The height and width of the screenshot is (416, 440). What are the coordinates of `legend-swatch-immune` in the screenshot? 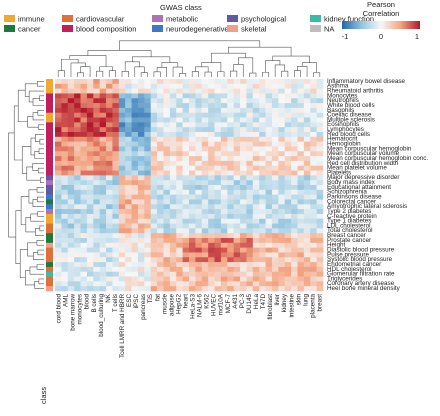 It's located at (9, 18).